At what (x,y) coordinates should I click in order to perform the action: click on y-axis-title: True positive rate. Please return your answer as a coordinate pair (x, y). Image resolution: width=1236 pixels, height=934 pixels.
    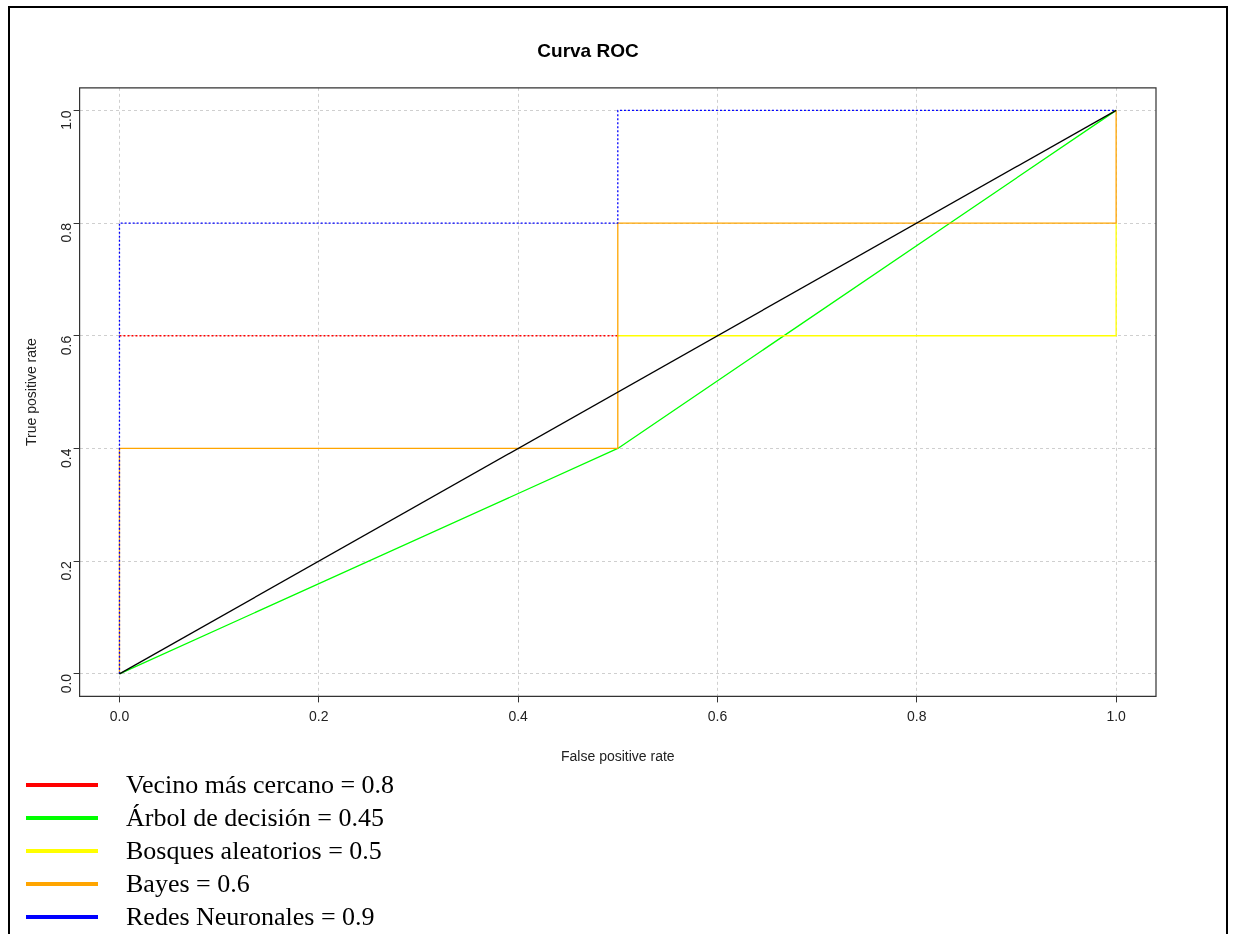
    Looking at the image, I should click on (31, 392).